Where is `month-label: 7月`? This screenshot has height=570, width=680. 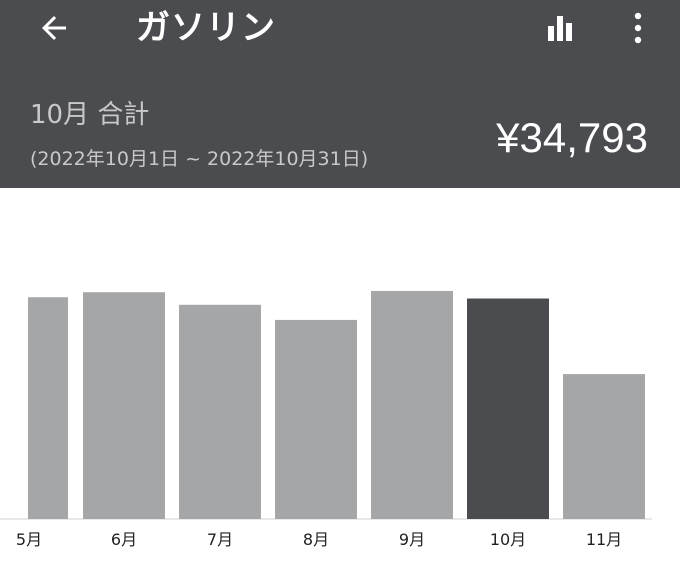
month-label: 7月 is located at coordinates (220, 539).